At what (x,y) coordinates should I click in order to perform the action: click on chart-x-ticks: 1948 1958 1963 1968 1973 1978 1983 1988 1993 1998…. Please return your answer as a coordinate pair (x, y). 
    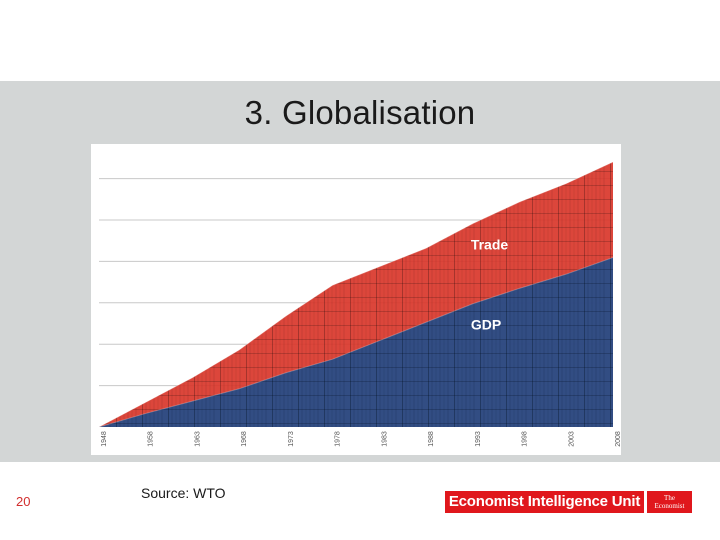
    Looking at the image, I should click on (361, 439).